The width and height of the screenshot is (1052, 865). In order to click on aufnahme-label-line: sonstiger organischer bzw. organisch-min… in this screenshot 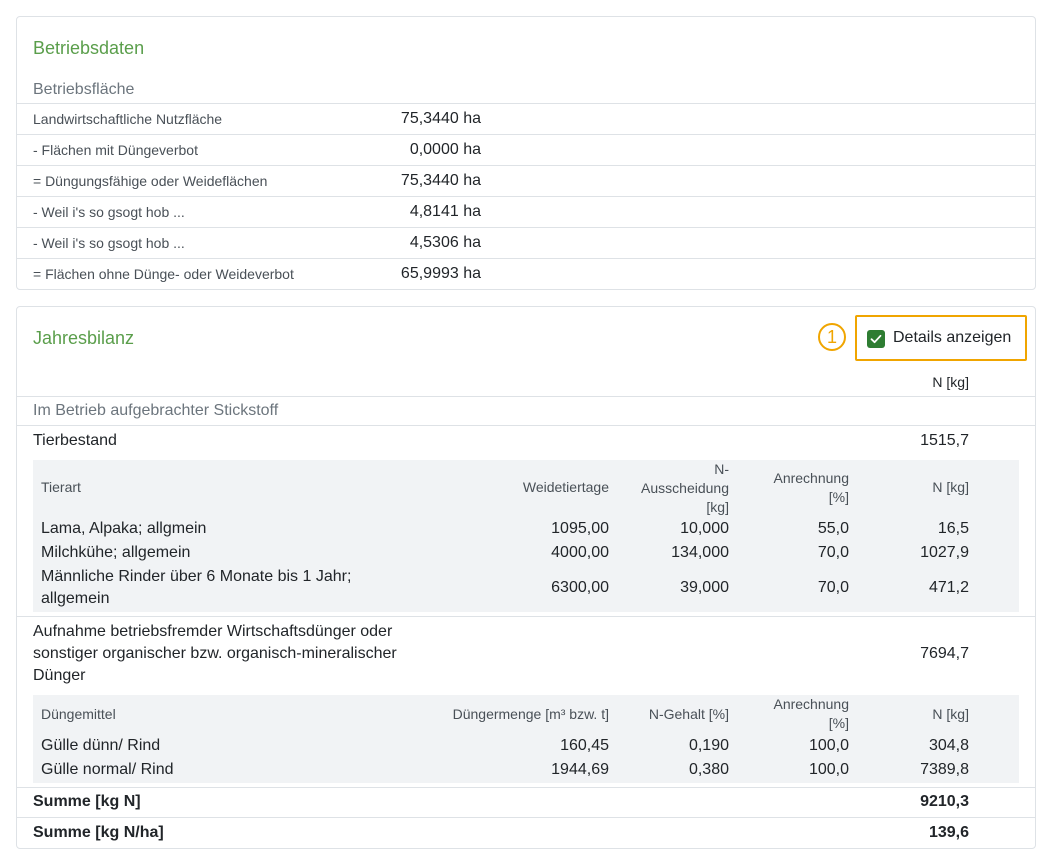, I will do `click(215, 653)`.